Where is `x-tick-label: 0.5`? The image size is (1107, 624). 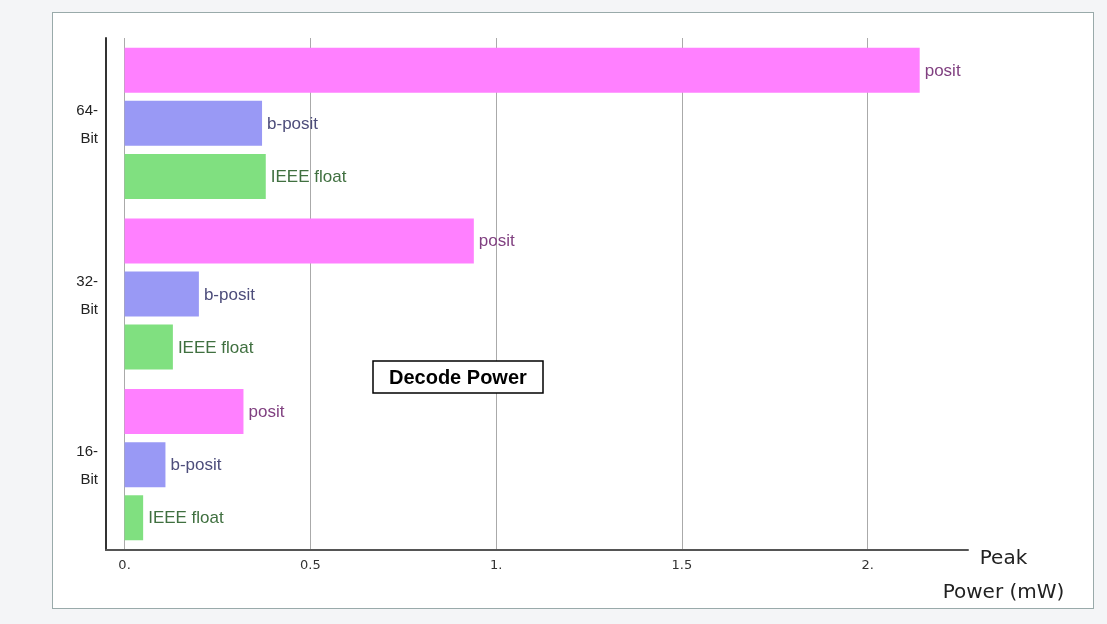 x-tick-label: 0.5 is located at coordinates (310, 564).